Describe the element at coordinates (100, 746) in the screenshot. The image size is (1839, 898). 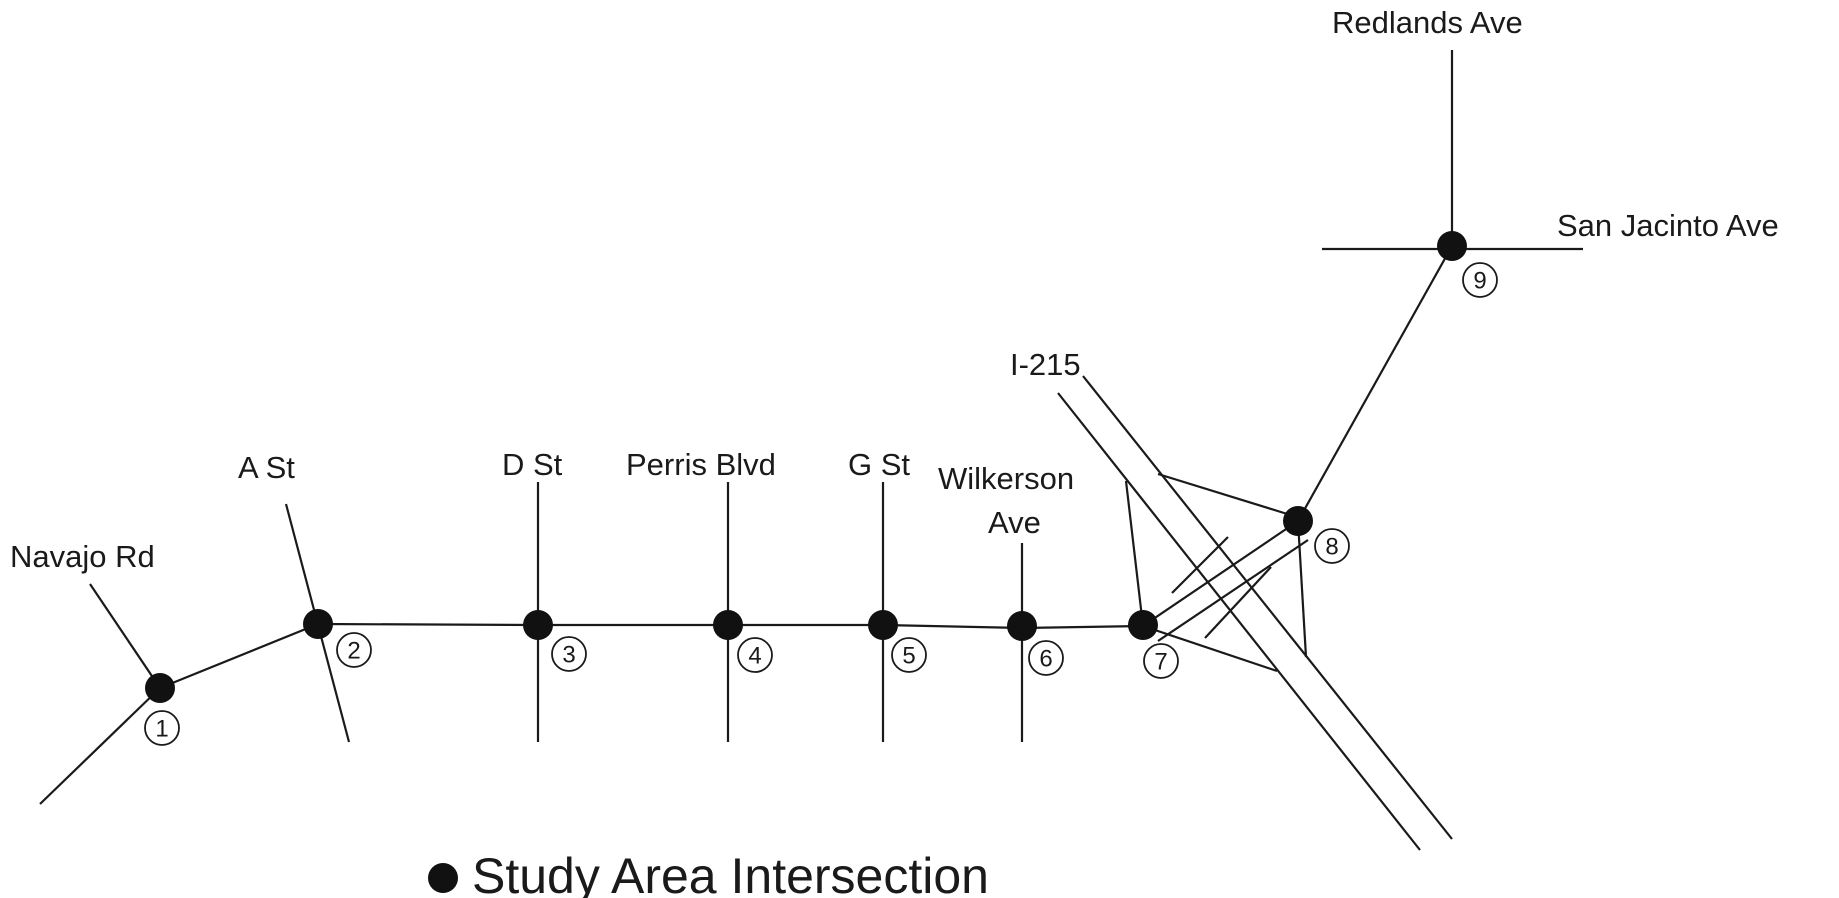
I see `corridor-segment-sw` at that location.